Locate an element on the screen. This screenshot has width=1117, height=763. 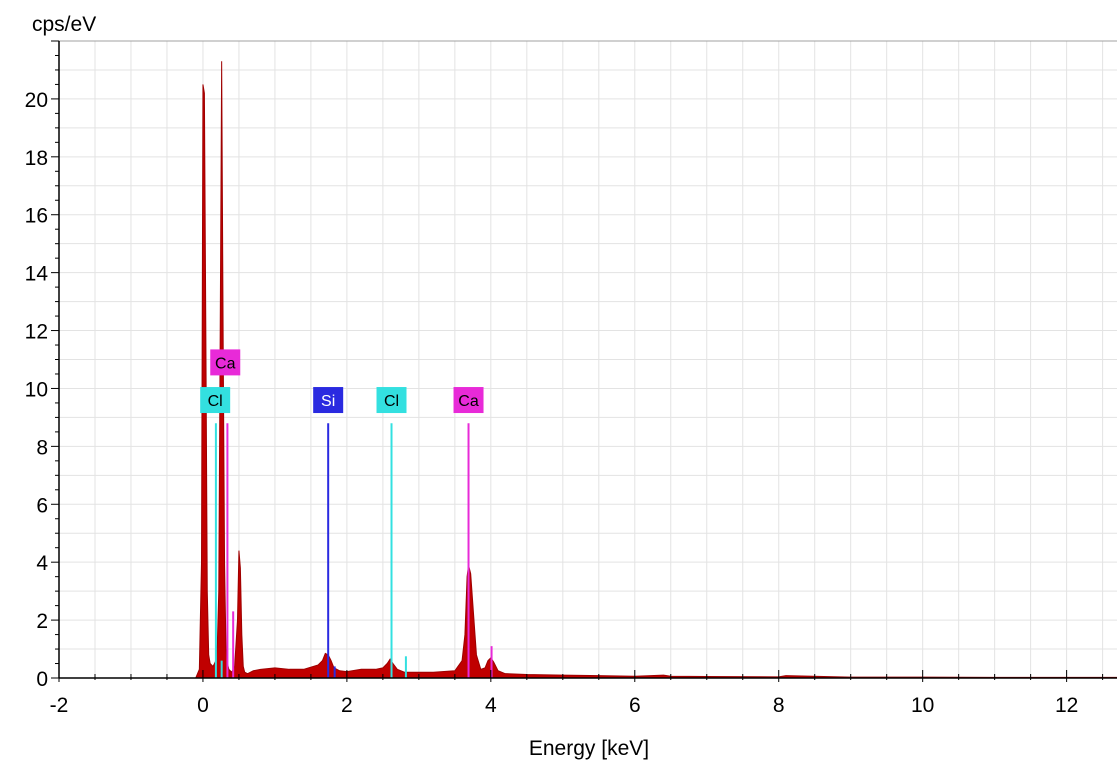
element-label-text: Si is located at coordinates (328, 401).